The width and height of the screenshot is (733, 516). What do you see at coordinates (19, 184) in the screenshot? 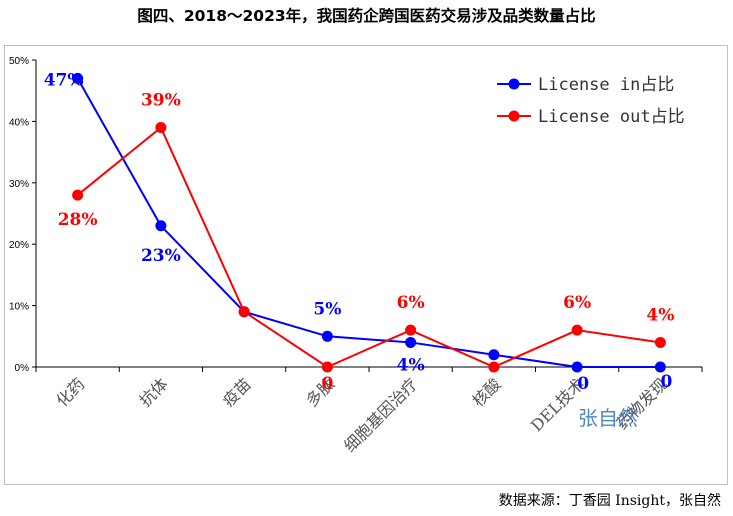
I see `y-tick-label: 30%` at bounding box center [19, 184].